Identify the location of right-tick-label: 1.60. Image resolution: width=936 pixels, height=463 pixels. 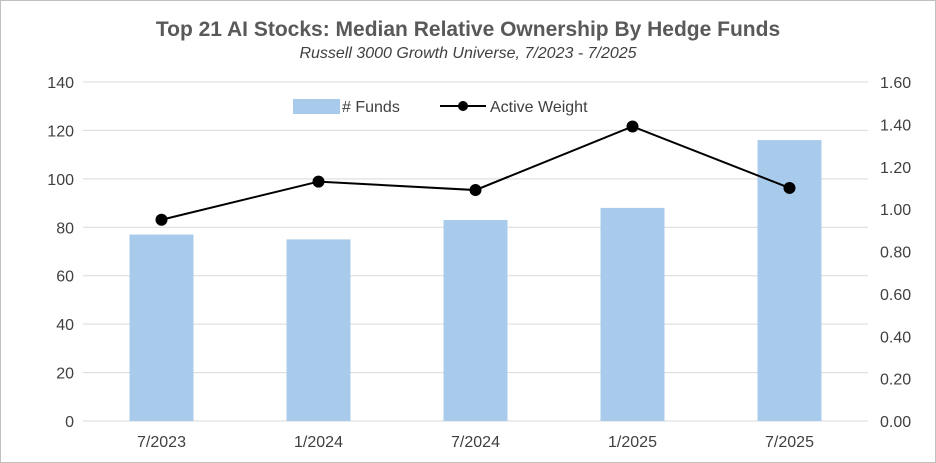
(895, 83).